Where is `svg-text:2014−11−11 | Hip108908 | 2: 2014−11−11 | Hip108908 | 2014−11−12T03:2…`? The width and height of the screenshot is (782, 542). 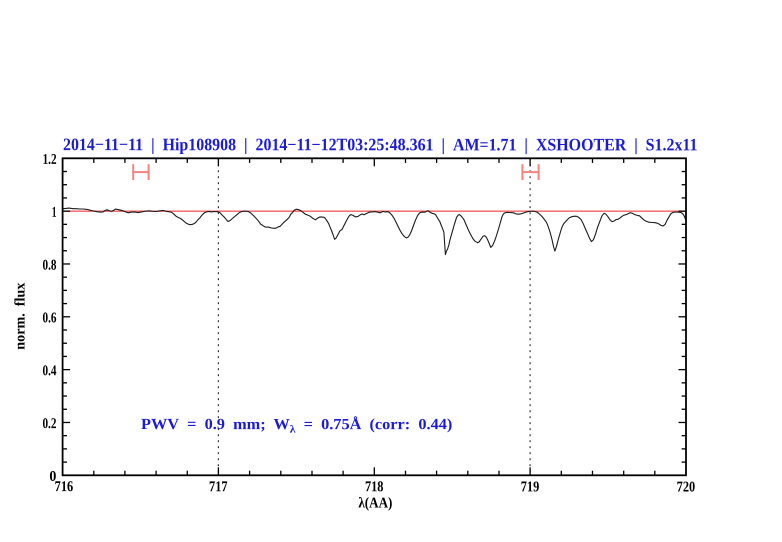 svg-text:2014−11−11 | Hip108908 | 2: 2014−11−11 | Hip108908 | 2014−11−12T03:2… is located at coordinates (380, 144).